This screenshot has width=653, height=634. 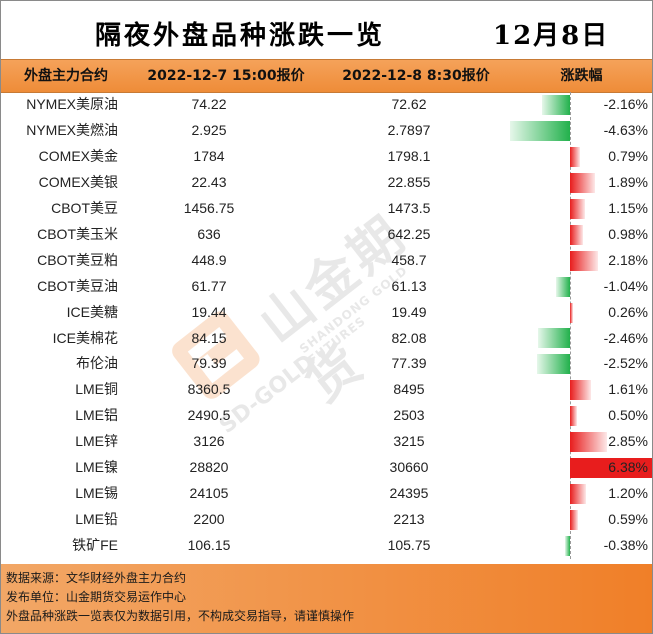 What do you see at coordinates (625, 285) in the screenshot?
I see `change-percent: -1.04%` at bounding box center [625, 285].